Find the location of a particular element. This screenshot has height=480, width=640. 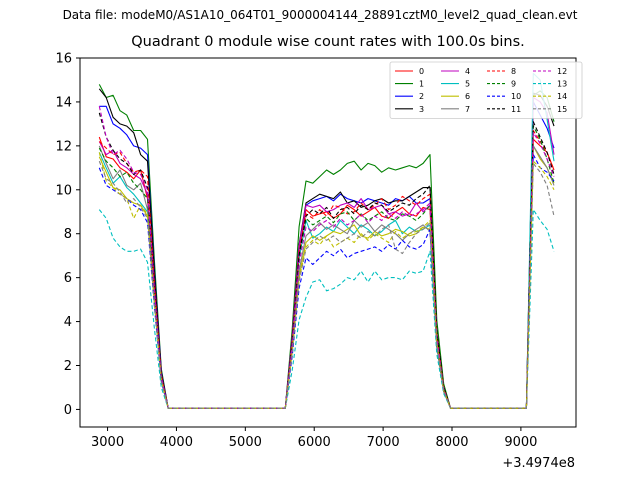

legend-label-12: 12 is located at coordinates (562, 71).